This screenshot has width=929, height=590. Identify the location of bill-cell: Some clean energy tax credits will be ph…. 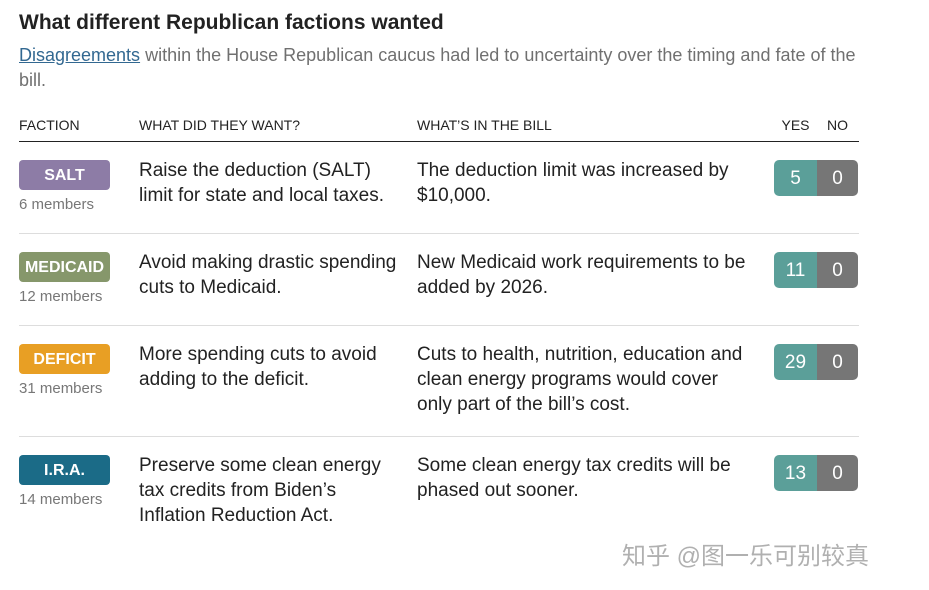
(574, 478).